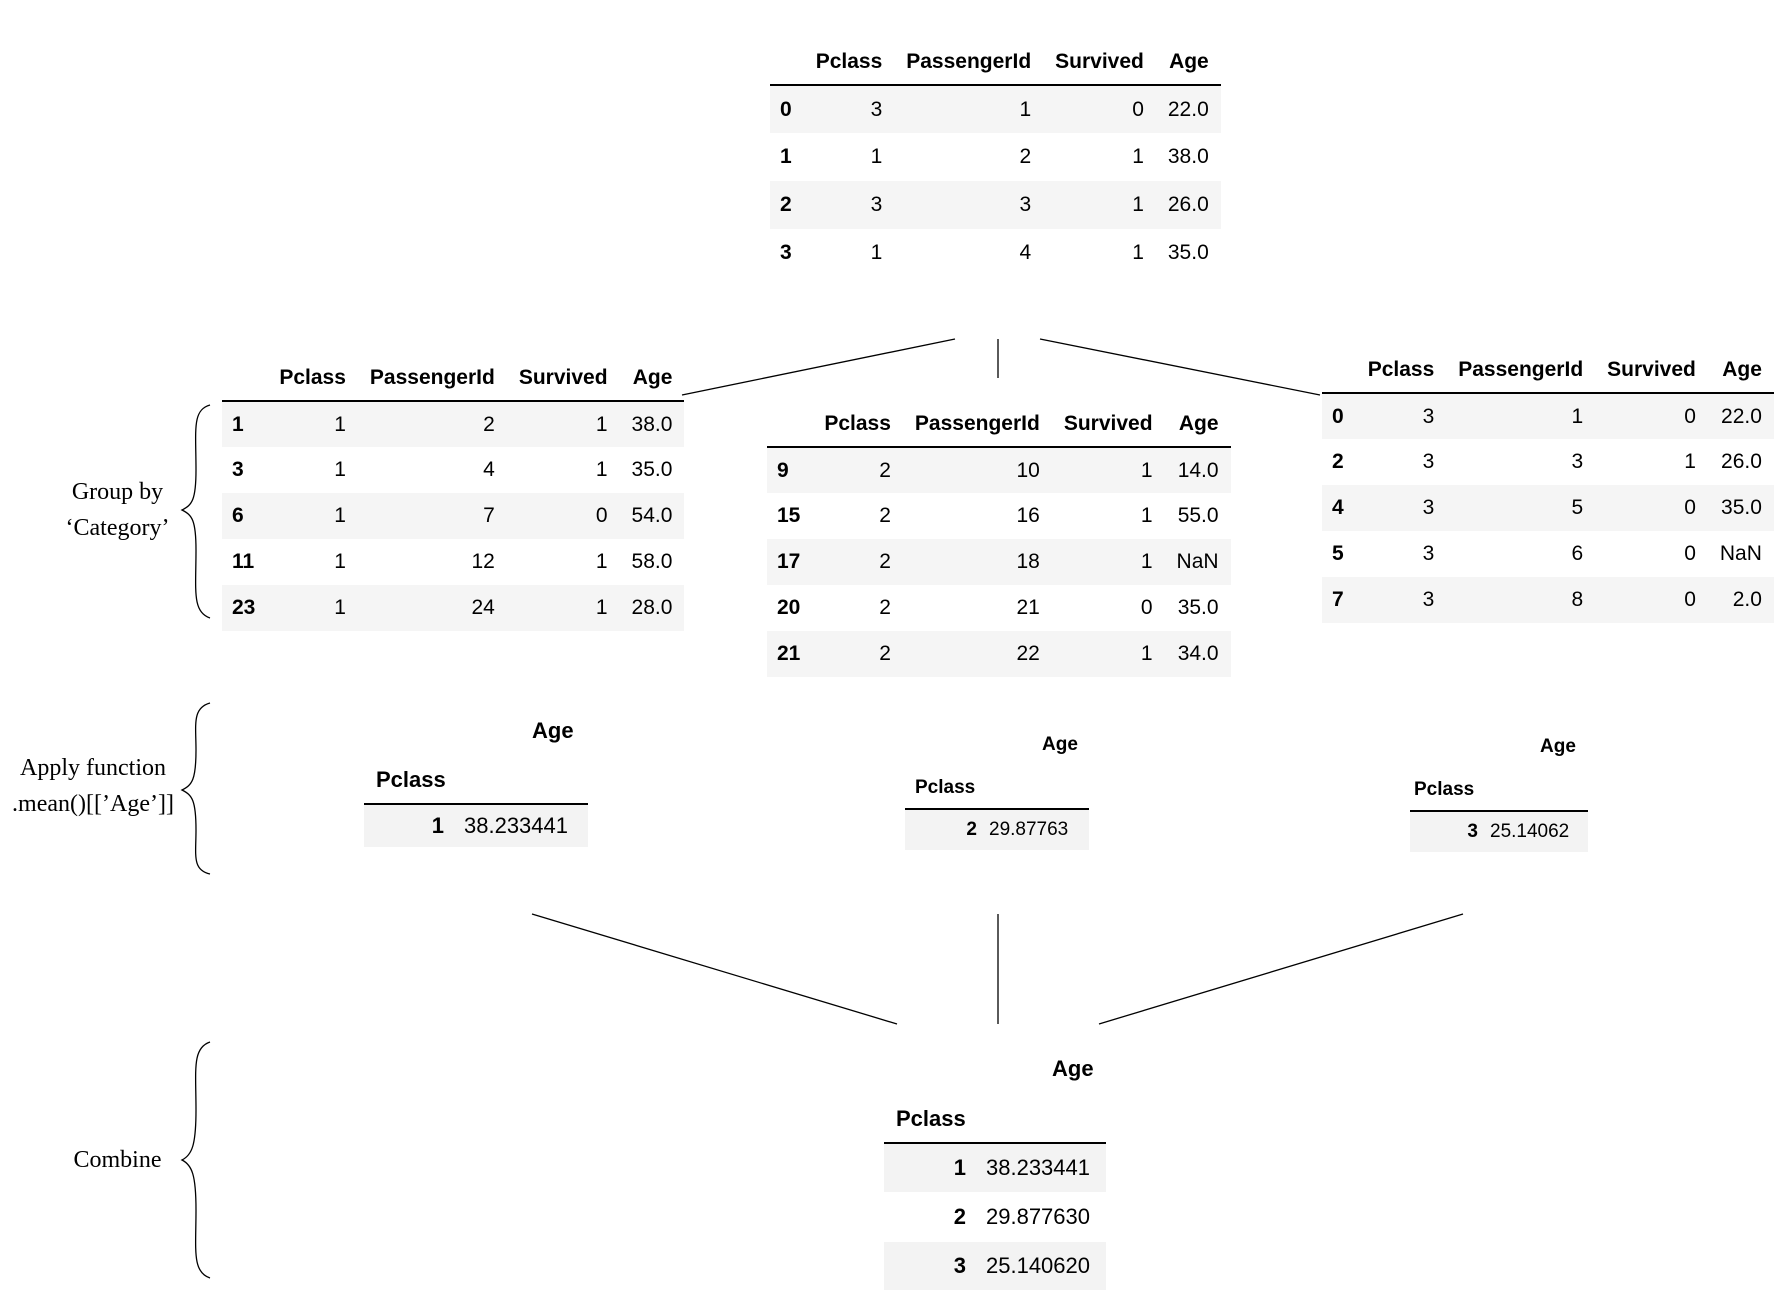 The image size is (1784, 1316). Describe the element at coordinates (117, 528) in the screenshot. I see `group-by-label-line2: ‘Category’` at that location.